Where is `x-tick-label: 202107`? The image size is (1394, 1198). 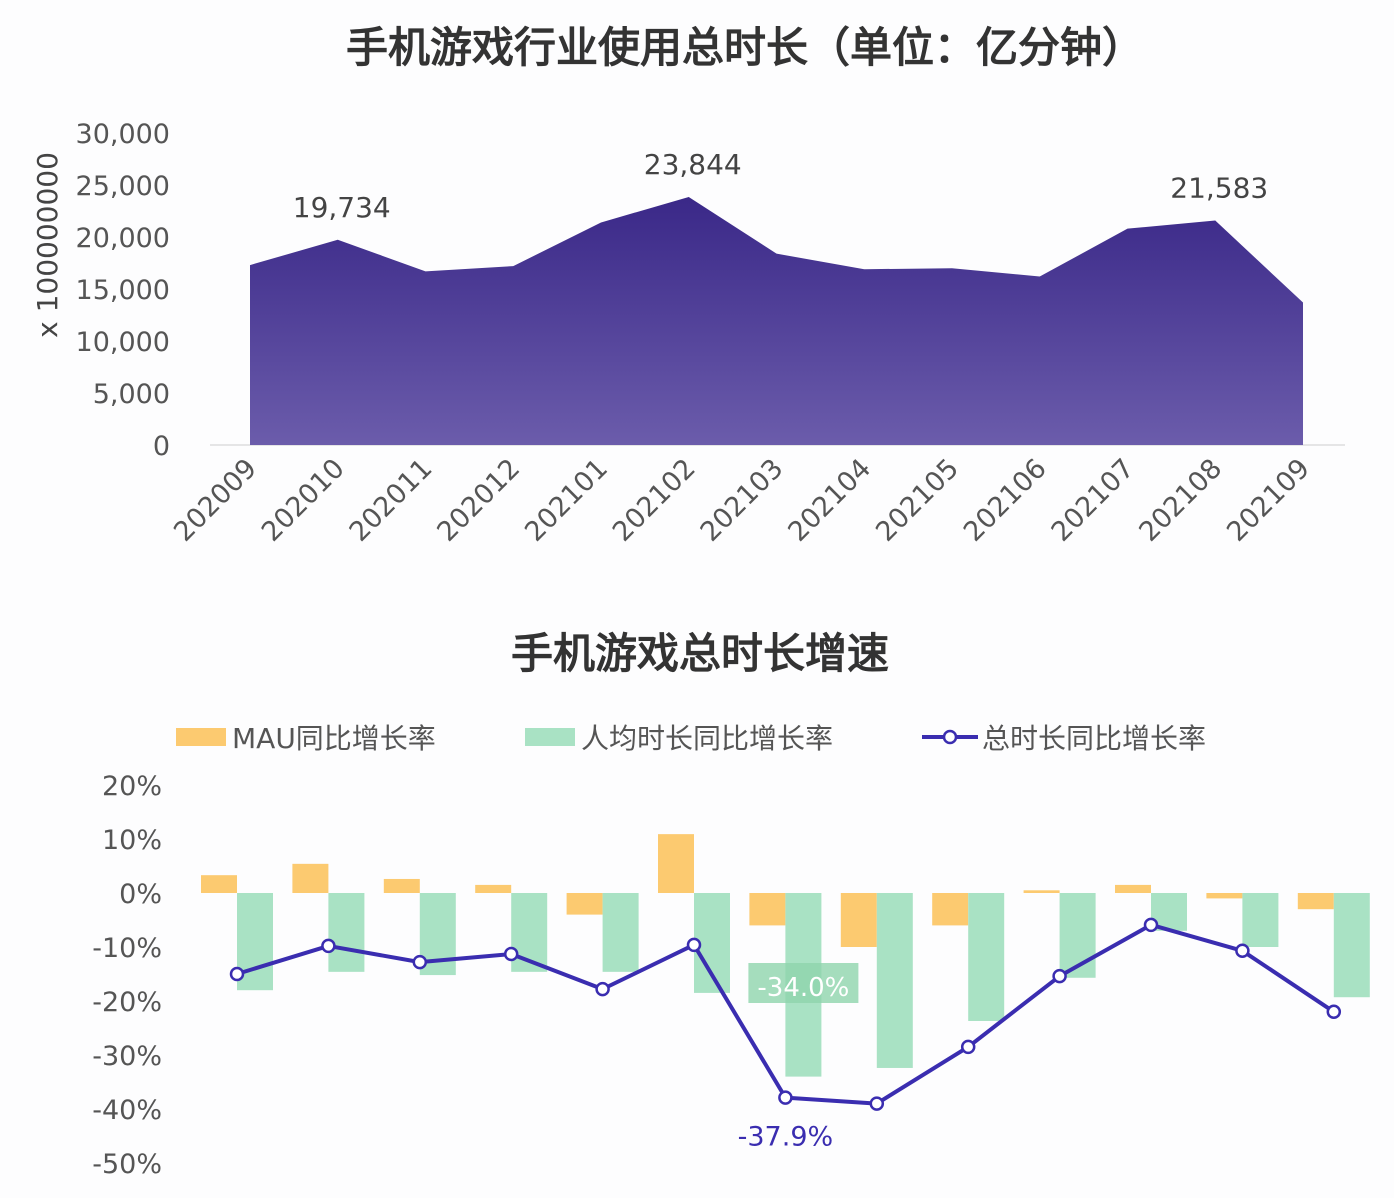
x-tick-label: 202107 is located at coordinates (1093, 500).